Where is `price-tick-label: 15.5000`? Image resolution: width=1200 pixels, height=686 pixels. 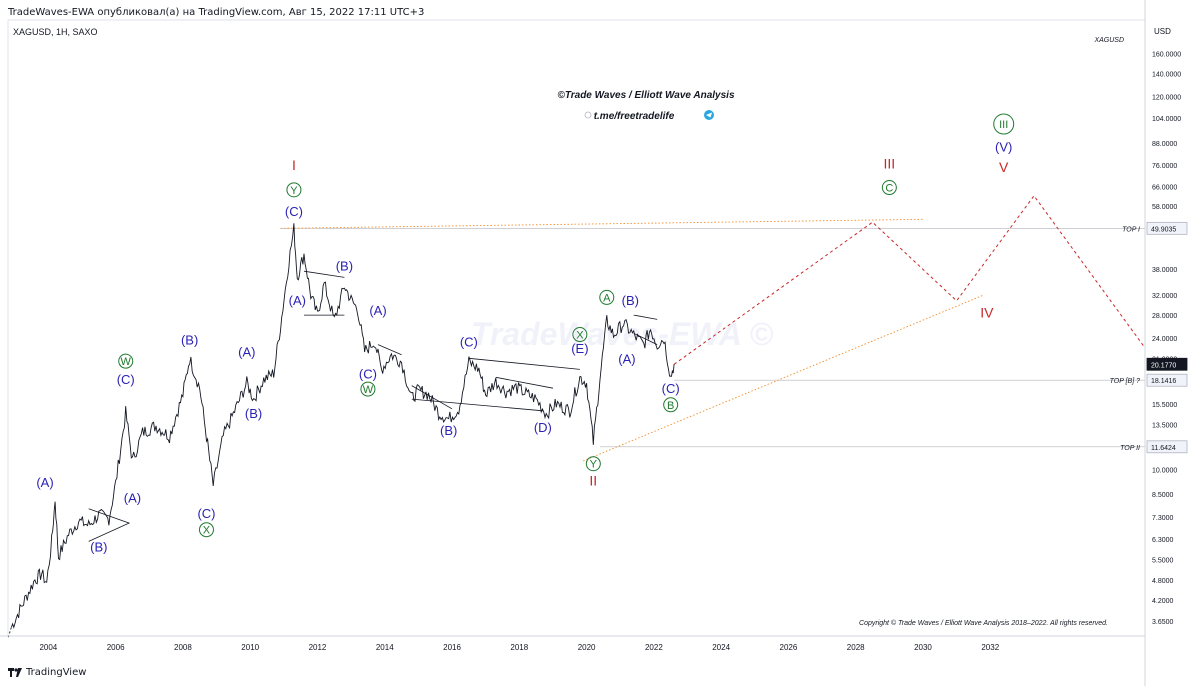 price-tick-label: 15.5000 is located at coordinates (1164, 405).